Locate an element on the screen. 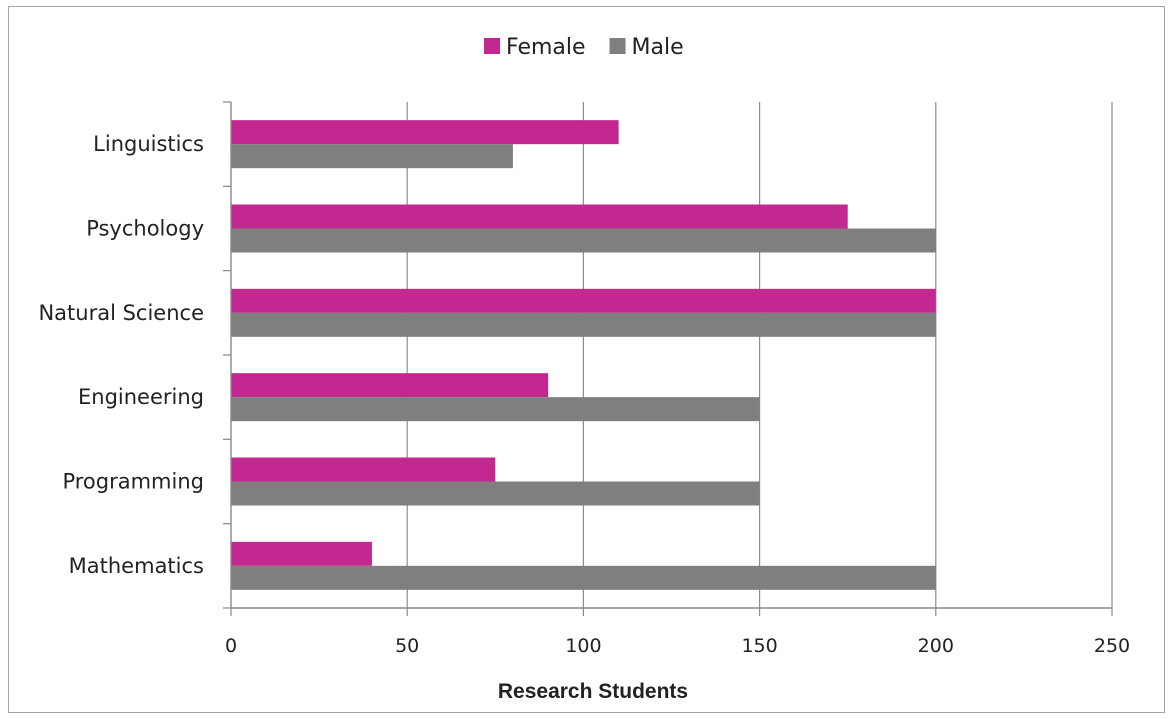 This screenshot has width=1175, height=719. bar-programming-female is located at coordinates (363, 469).